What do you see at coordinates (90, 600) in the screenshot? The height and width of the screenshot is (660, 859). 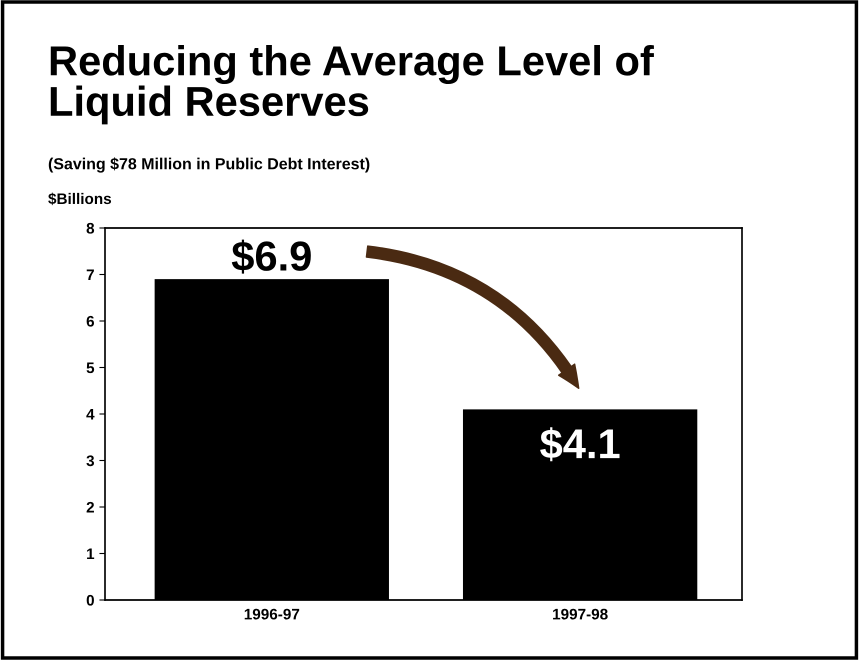 I see `y-tick-label: 0` at bounding box center [90, 600].